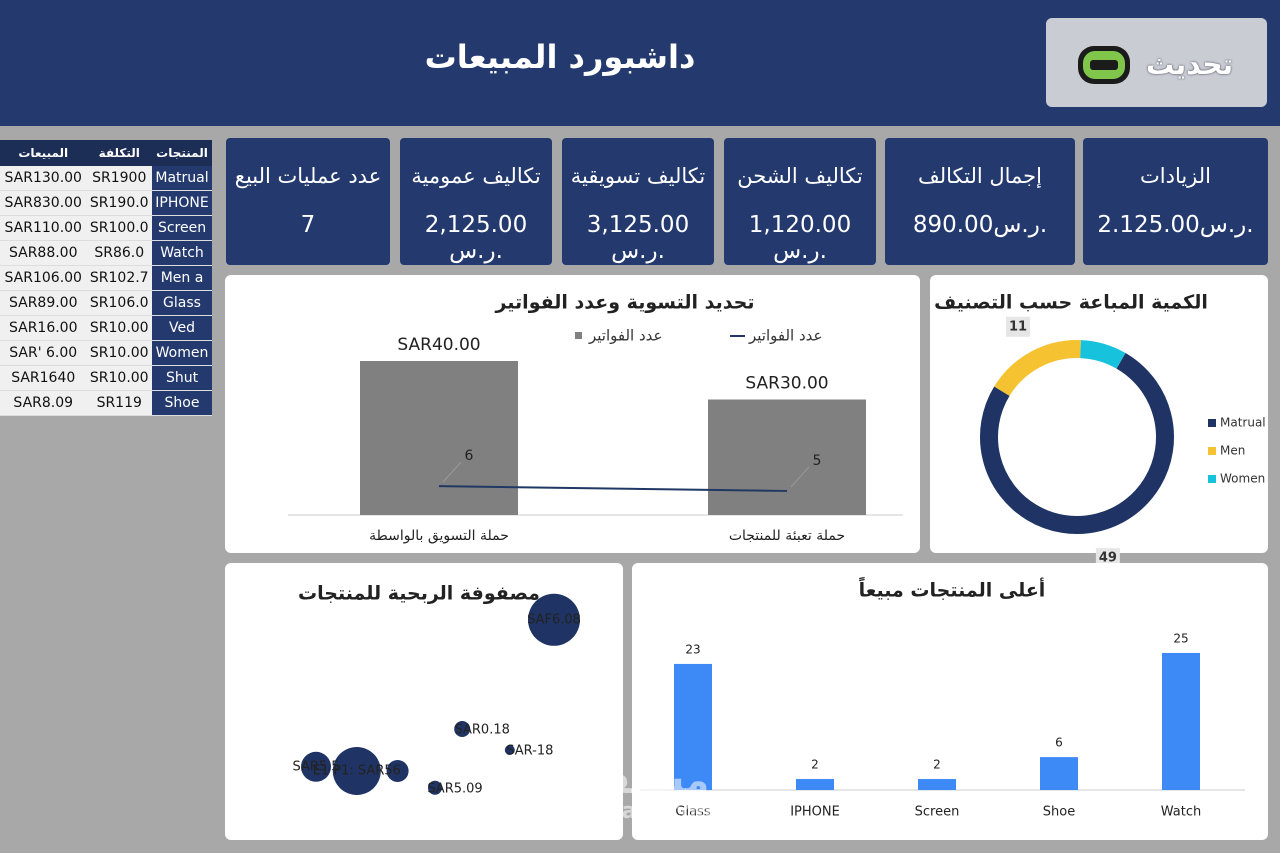  What do you see at coordinates (560, 57) in the screenshot?
I see `page-title: داشبورد المبيعات` at bounding box center [560, 57].